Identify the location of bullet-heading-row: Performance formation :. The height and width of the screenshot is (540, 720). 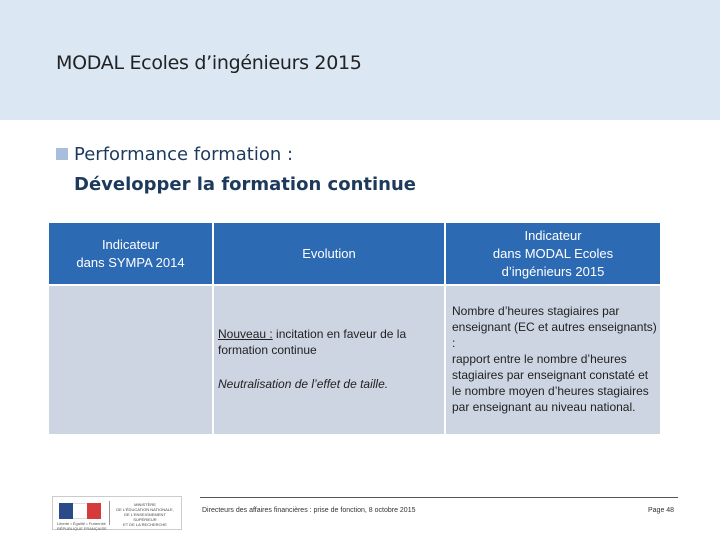
(174, 154).